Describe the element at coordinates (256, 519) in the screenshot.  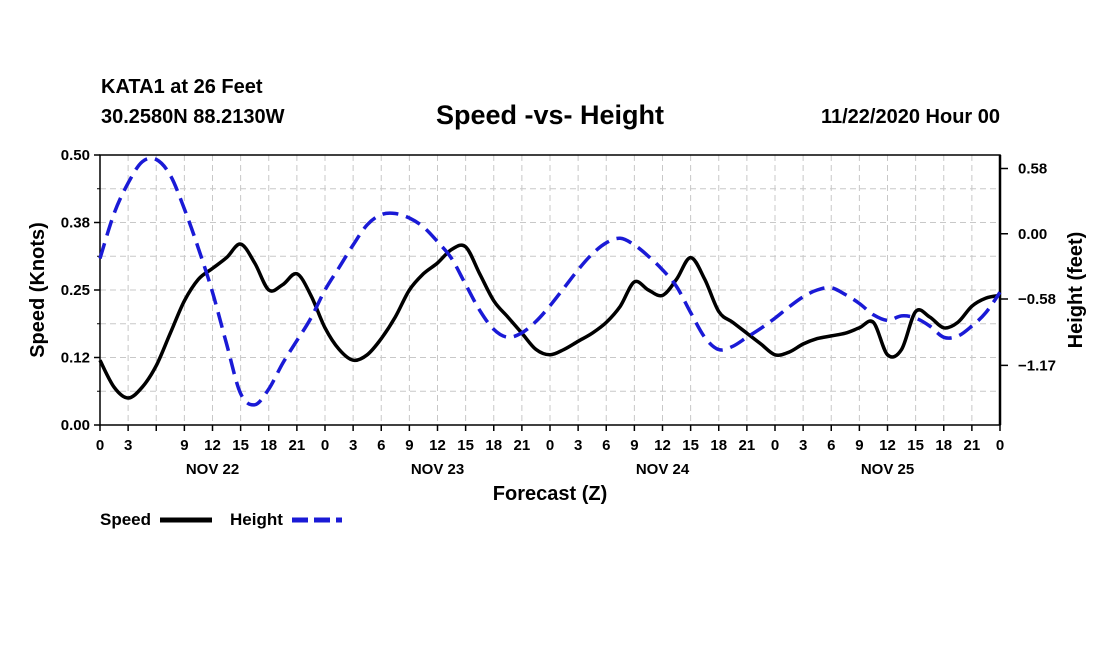
I see `legend-label-height: Height` at that location.